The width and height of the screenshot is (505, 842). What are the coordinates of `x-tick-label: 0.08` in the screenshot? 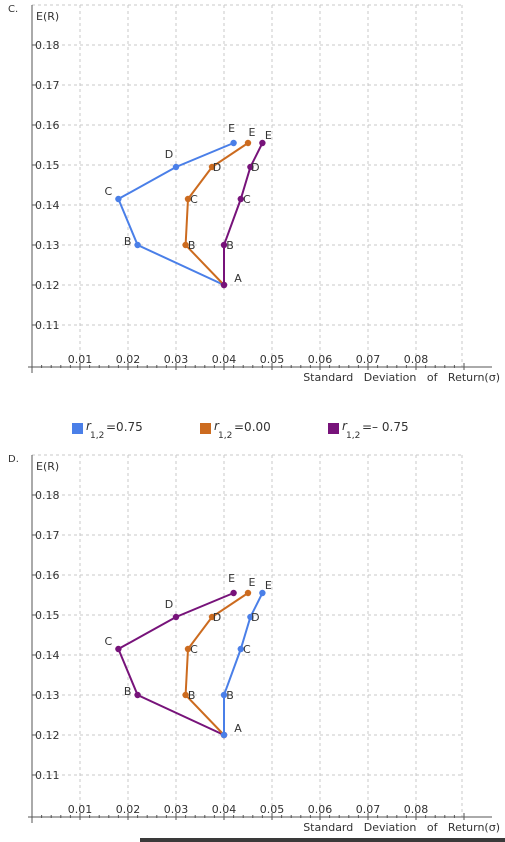 It's located at (416, 359).